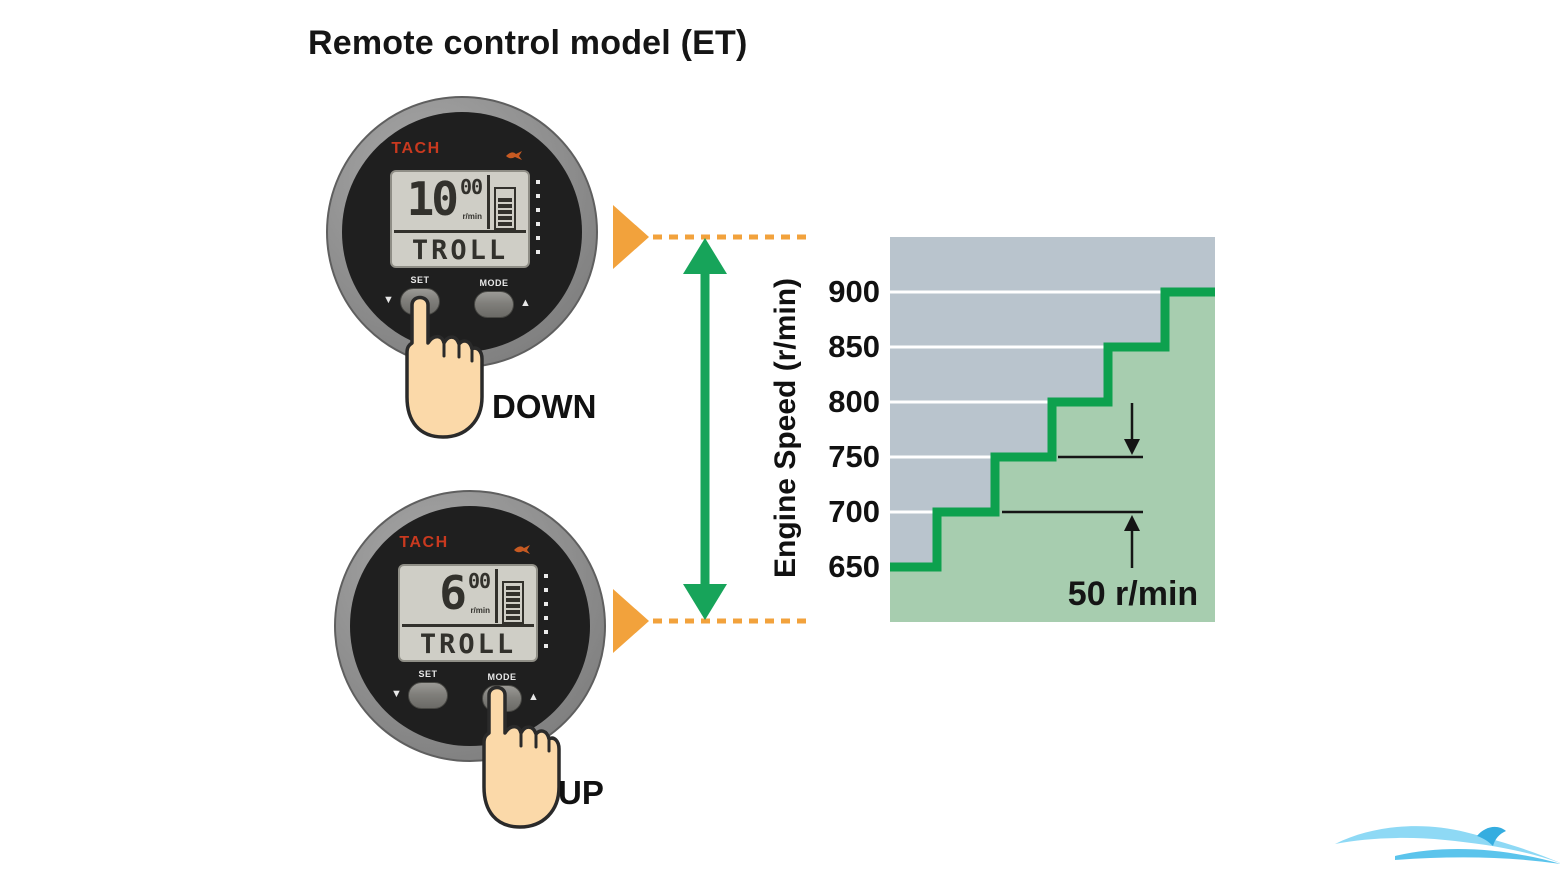  Describe the element at coordinates (711, 237) in the screenshot. I see `upper-level-marker` at that location.